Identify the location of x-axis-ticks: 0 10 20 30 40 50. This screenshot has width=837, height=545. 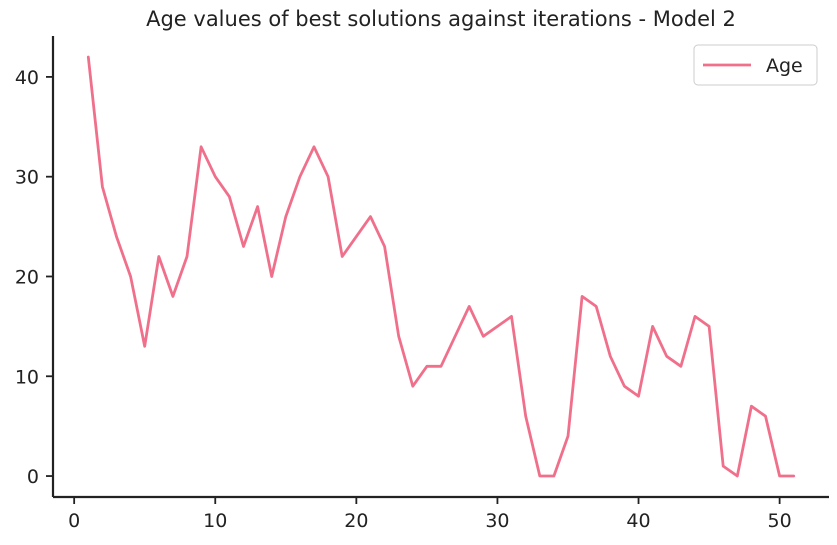
(430, 514).